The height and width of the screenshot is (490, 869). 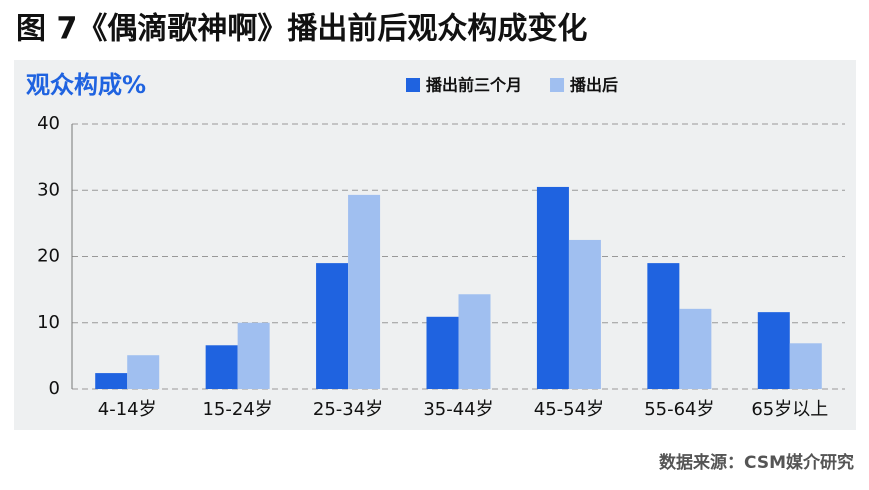 What do you see at coordinates (789, 409) in the screenshot?
I see `x-tick-label: 65岁以上` at bounding box center [789, 409].